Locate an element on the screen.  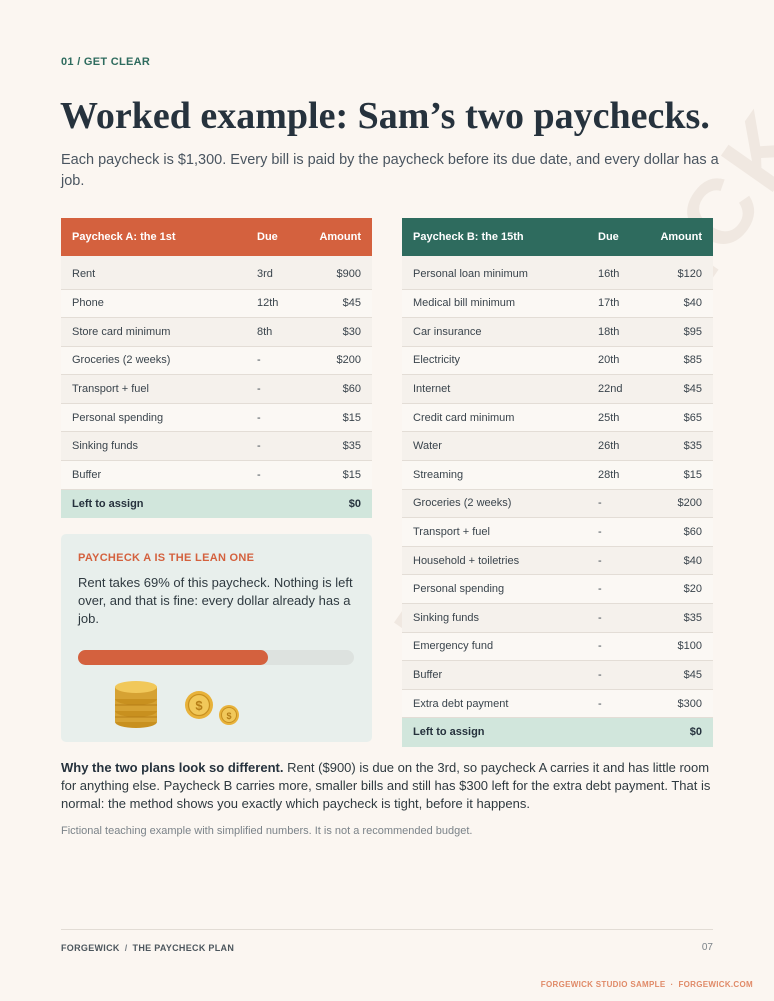
column-header-name: Paycheck B: the 15th is located at coordinates (494, 237).